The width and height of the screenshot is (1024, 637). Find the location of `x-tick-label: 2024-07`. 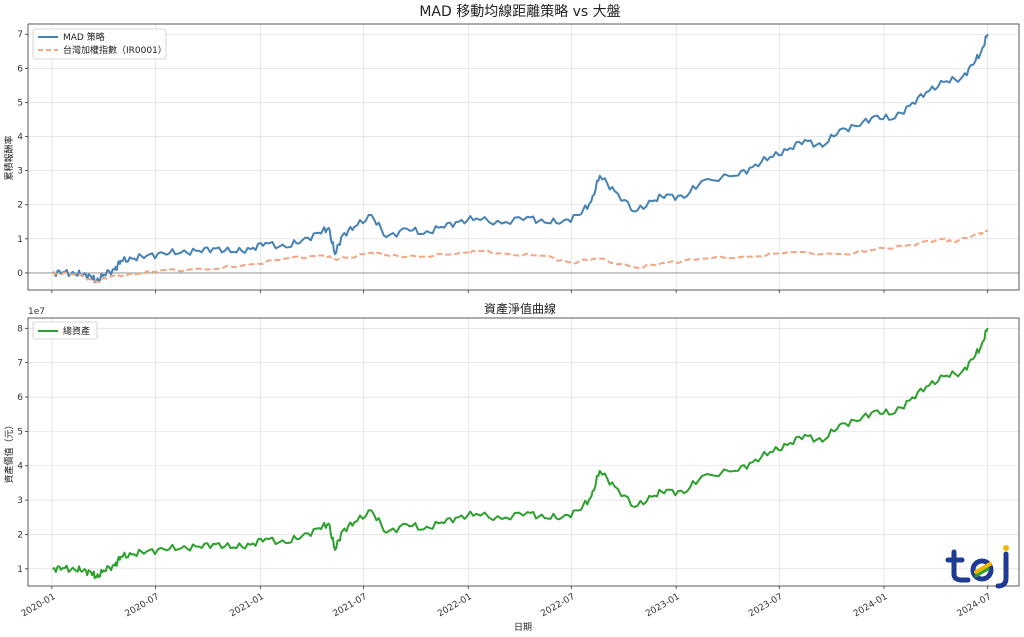

x-tick-label: 2024-07 is located at coordinates (975, 605).